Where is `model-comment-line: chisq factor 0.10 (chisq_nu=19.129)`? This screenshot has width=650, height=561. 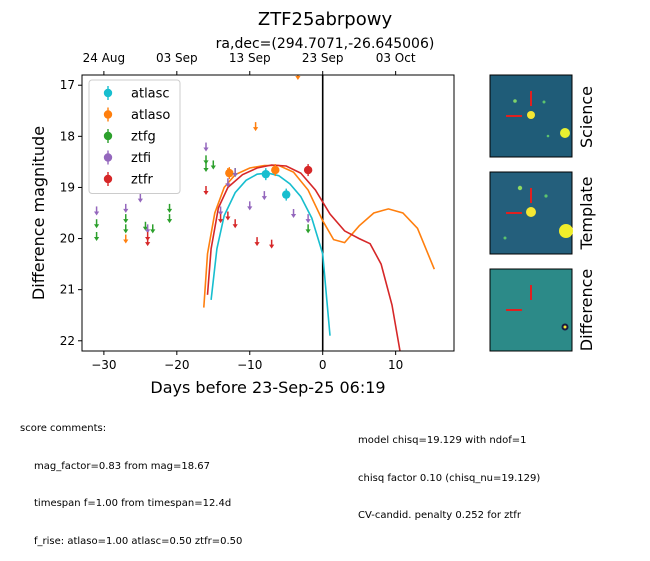 model-comment-line: chisq factor 0.10 (chisq_nu=19.129) is located at coordinates (449, 478).